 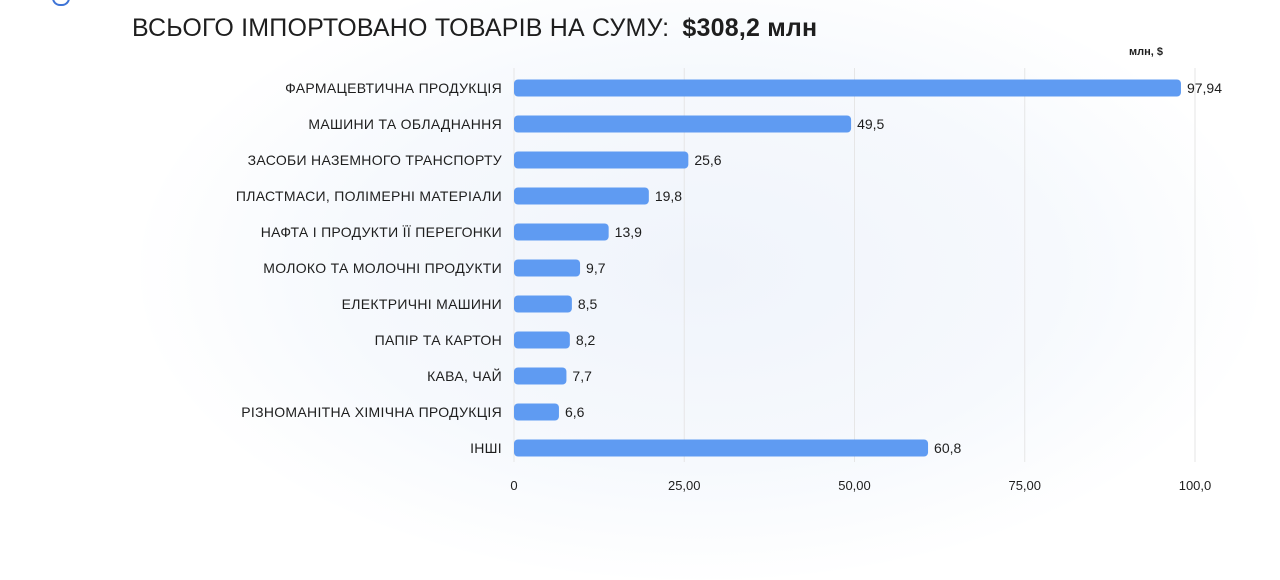 What do you see at coordinates (668, 196) in the screenshot?
I see `value-label: 19,8` at bounding box center [668, 196].